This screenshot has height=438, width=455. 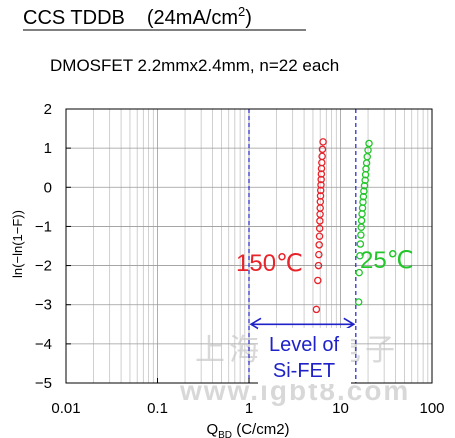 What do you see at coordinates (304, 371) in the screenshot?
I see `level-label-line2: Si-FET` at bounding box center [304, 371].